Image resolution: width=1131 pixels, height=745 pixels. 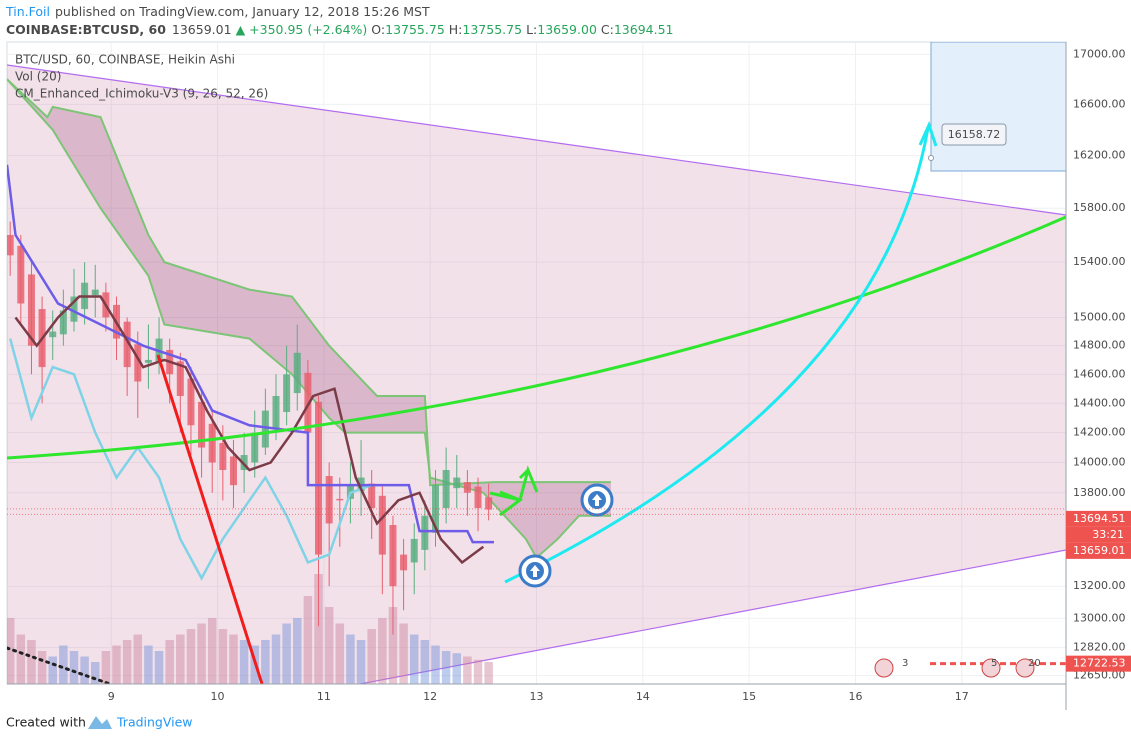 What do you see at coordinates (1099, 345) in the screenshot?
I see `y-tick-label: 14800.00` at bounding box center [1099, 345].